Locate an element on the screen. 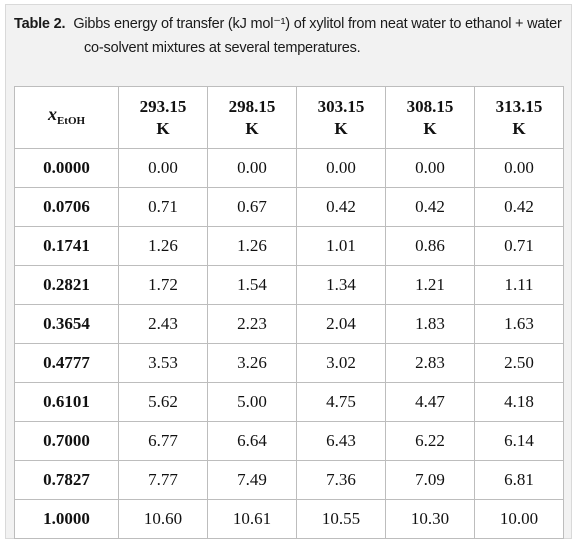 This screenshot has width=580, height=545. gibbs-energy-value-cell: 4.75 is located at coordinates (341, 402).